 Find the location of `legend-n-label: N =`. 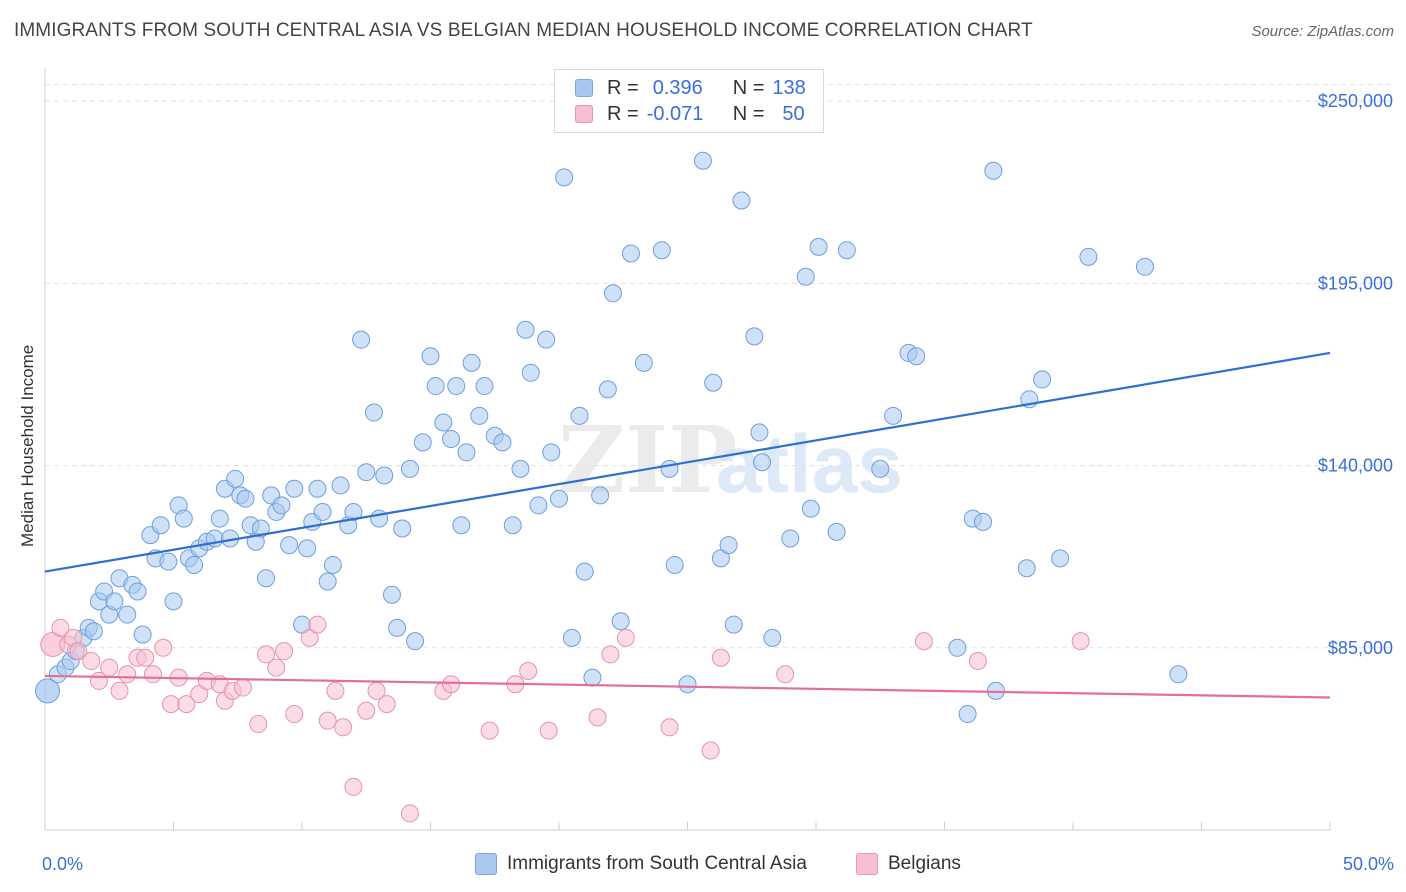

legend-n-label: N = is located at coordinates (748, 113).